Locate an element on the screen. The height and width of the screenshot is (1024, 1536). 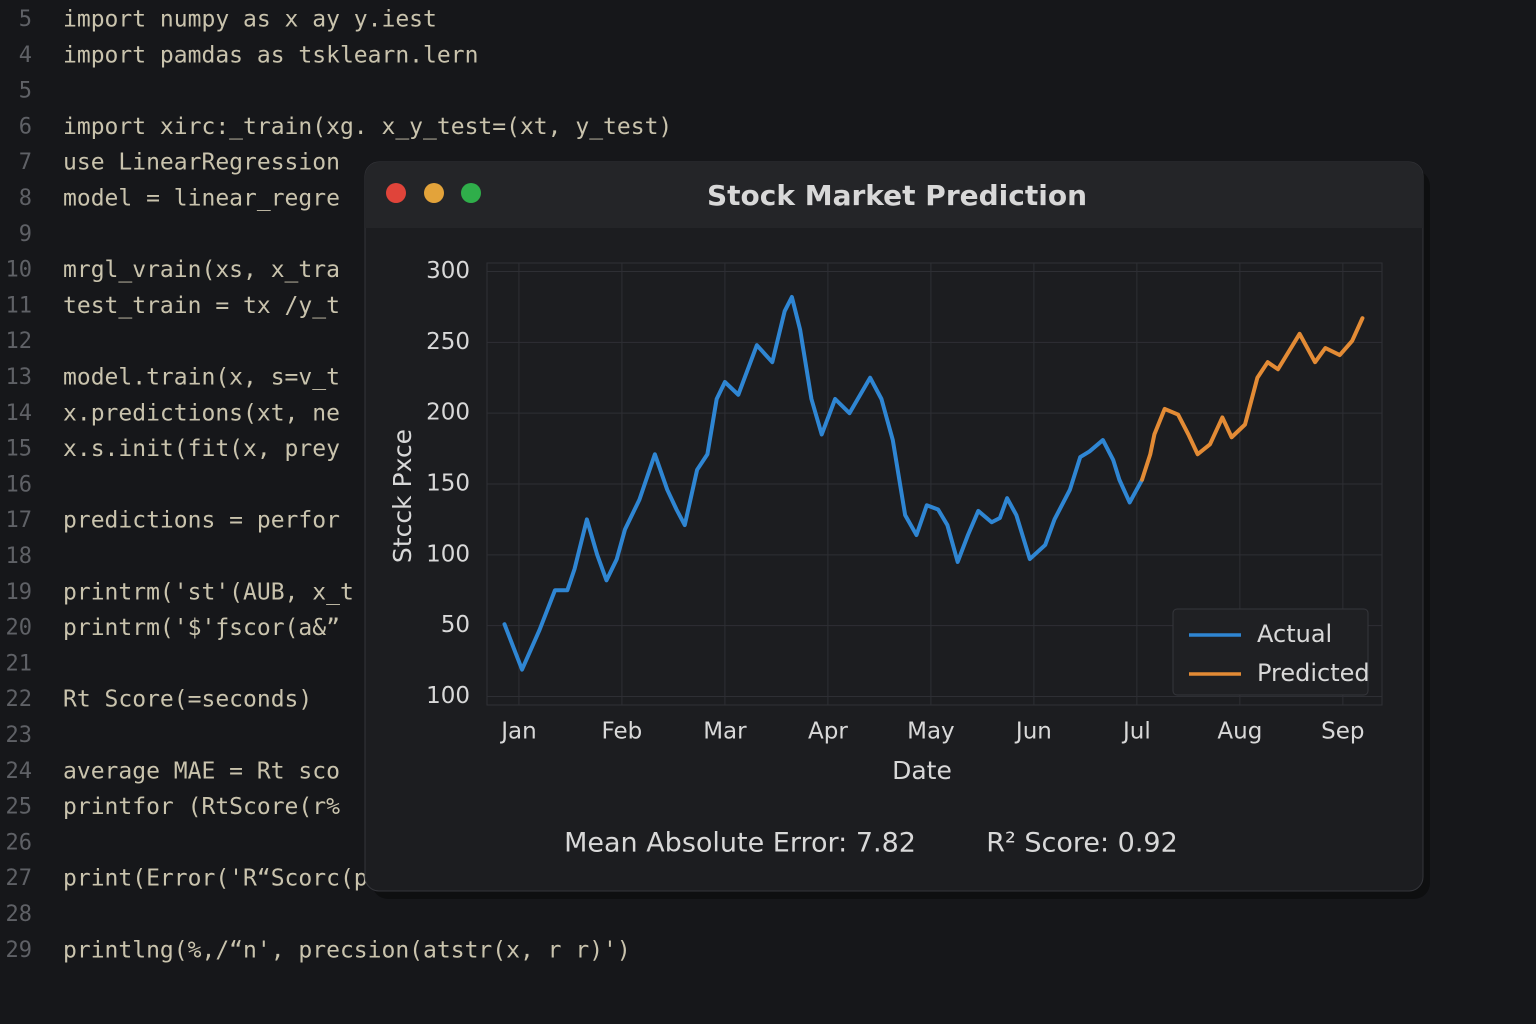
code-line: x.s.init(fit(x, prey is located at coordinates (201, 449).